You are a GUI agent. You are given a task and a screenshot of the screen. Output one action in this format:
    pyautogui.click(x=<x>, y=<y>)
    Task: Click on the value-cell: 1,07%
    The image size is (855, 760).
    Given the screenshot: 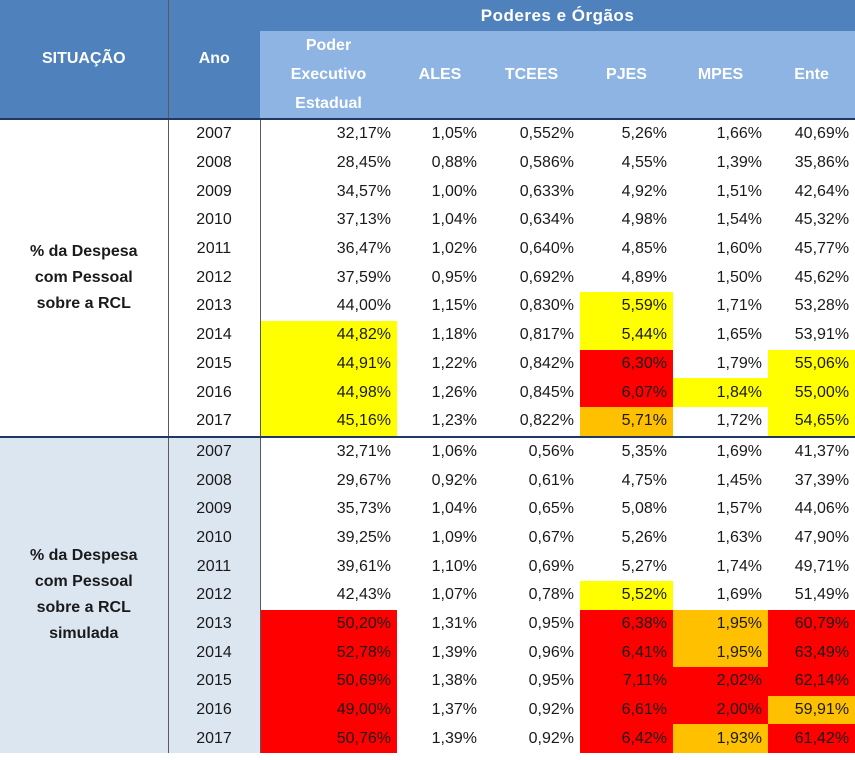 What is the action you would take?
    pyautogui.click(x=440, y=595)
    